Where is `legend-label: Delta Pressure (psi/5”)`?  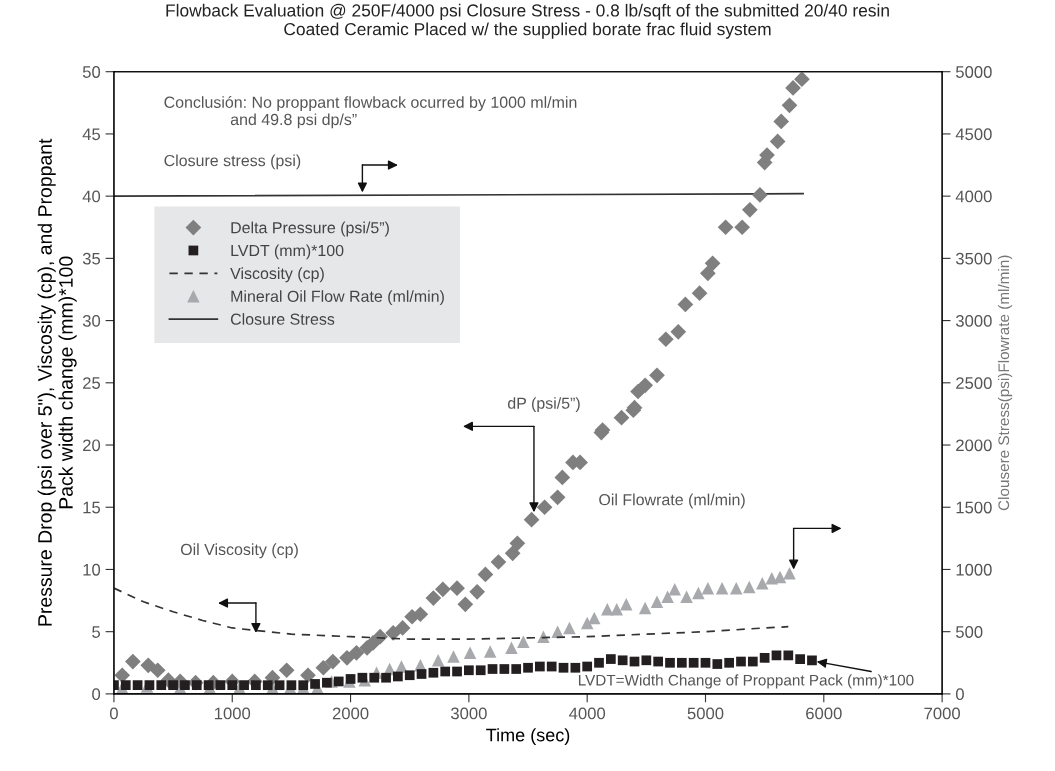
legend-label: Delta Pressure (psi/5”) is located at coordinates (310, 229).